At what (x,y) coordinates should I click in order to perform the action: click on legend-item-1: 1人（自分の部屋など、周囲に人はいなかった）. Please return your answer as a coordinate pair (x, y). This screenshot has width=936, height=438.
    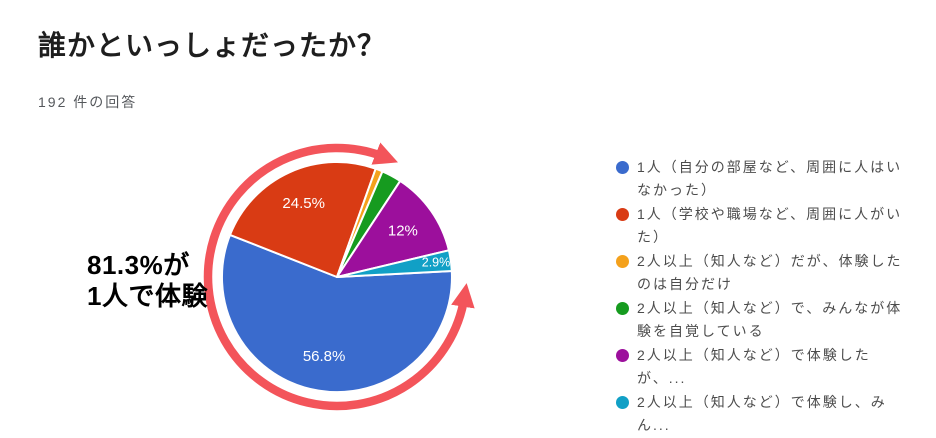
    Looking at the image, I should click on (762, 179).